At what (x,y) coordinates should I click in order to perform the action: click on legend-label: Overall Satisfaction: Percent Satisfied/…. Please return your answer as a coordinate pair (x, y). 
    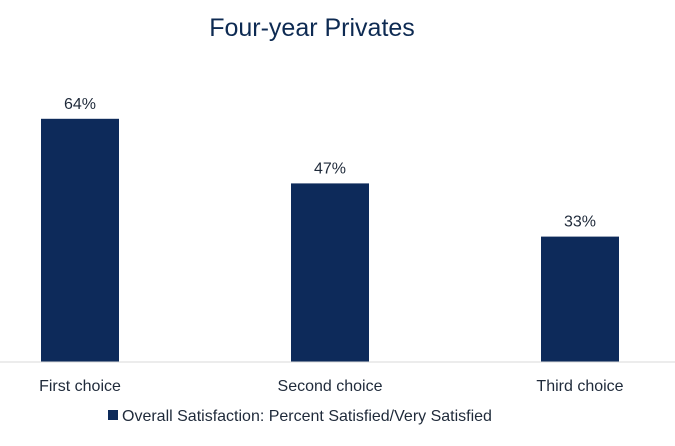
    Looking at the image, I should click on (307, 416).